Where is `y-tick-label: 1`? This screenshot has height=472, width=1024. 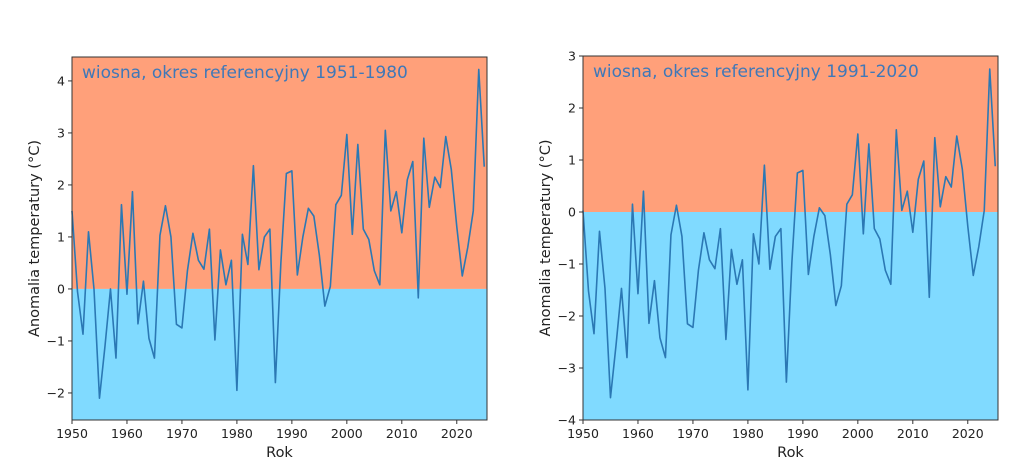
y-tick-label: 1 is located at coordinates (61, 236).